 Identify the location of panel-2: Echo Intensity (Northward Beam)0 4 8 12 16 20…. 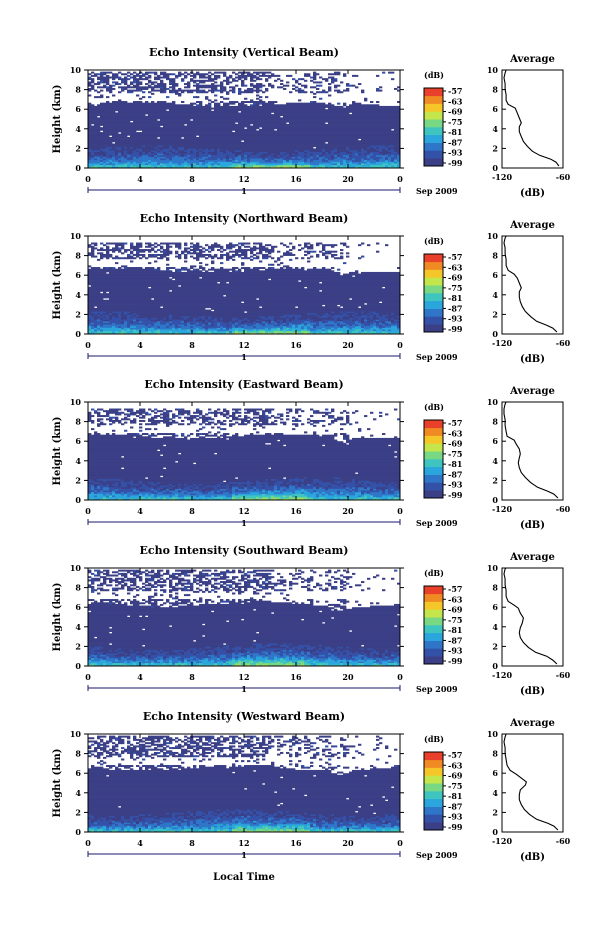
(311, 288).